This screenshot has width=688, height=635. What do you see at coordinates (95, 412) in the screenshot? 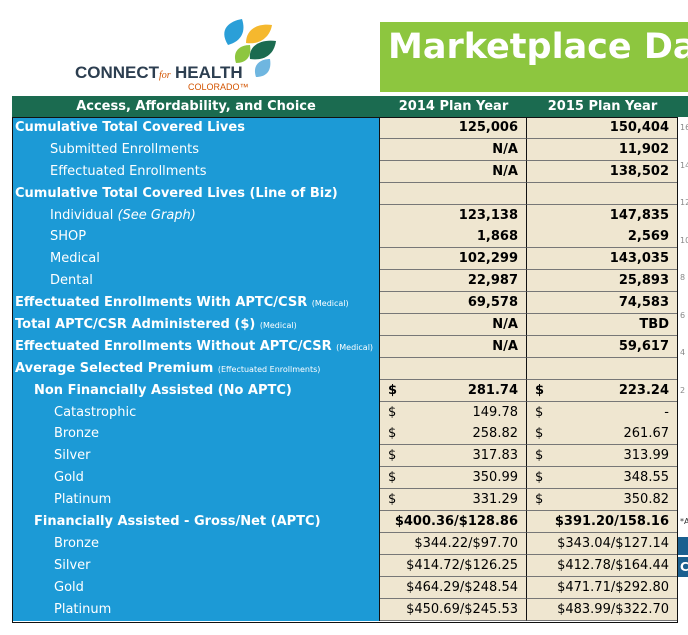
I see `label-text: Catastrophic` at bounding box center [95, 412].